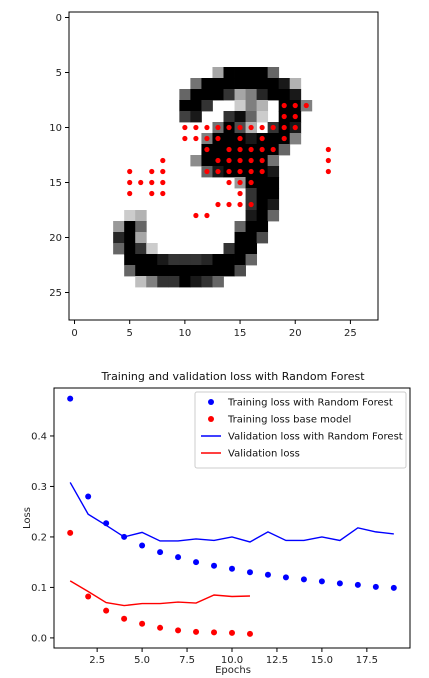 This screenshot has width=429, height=678. I want to click on loss-x-tick-label: 7.5, so click(187, 660).